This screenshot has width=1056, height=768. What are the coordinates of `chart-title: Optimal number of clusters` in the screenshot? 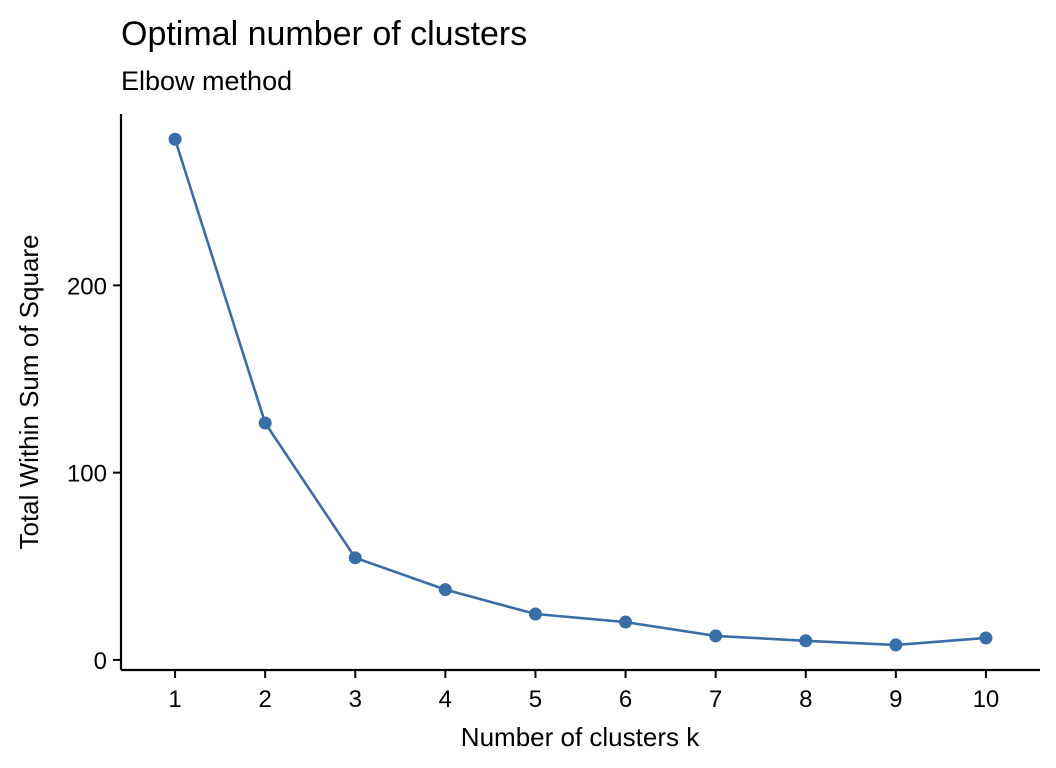 It's located at (324, 34).